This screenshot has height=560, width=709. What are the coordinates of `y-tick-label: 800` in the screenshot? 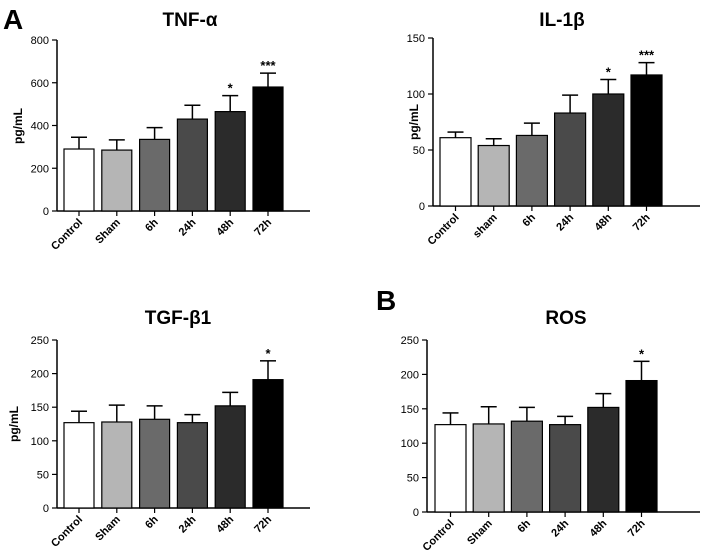 It's located at (40, 41).